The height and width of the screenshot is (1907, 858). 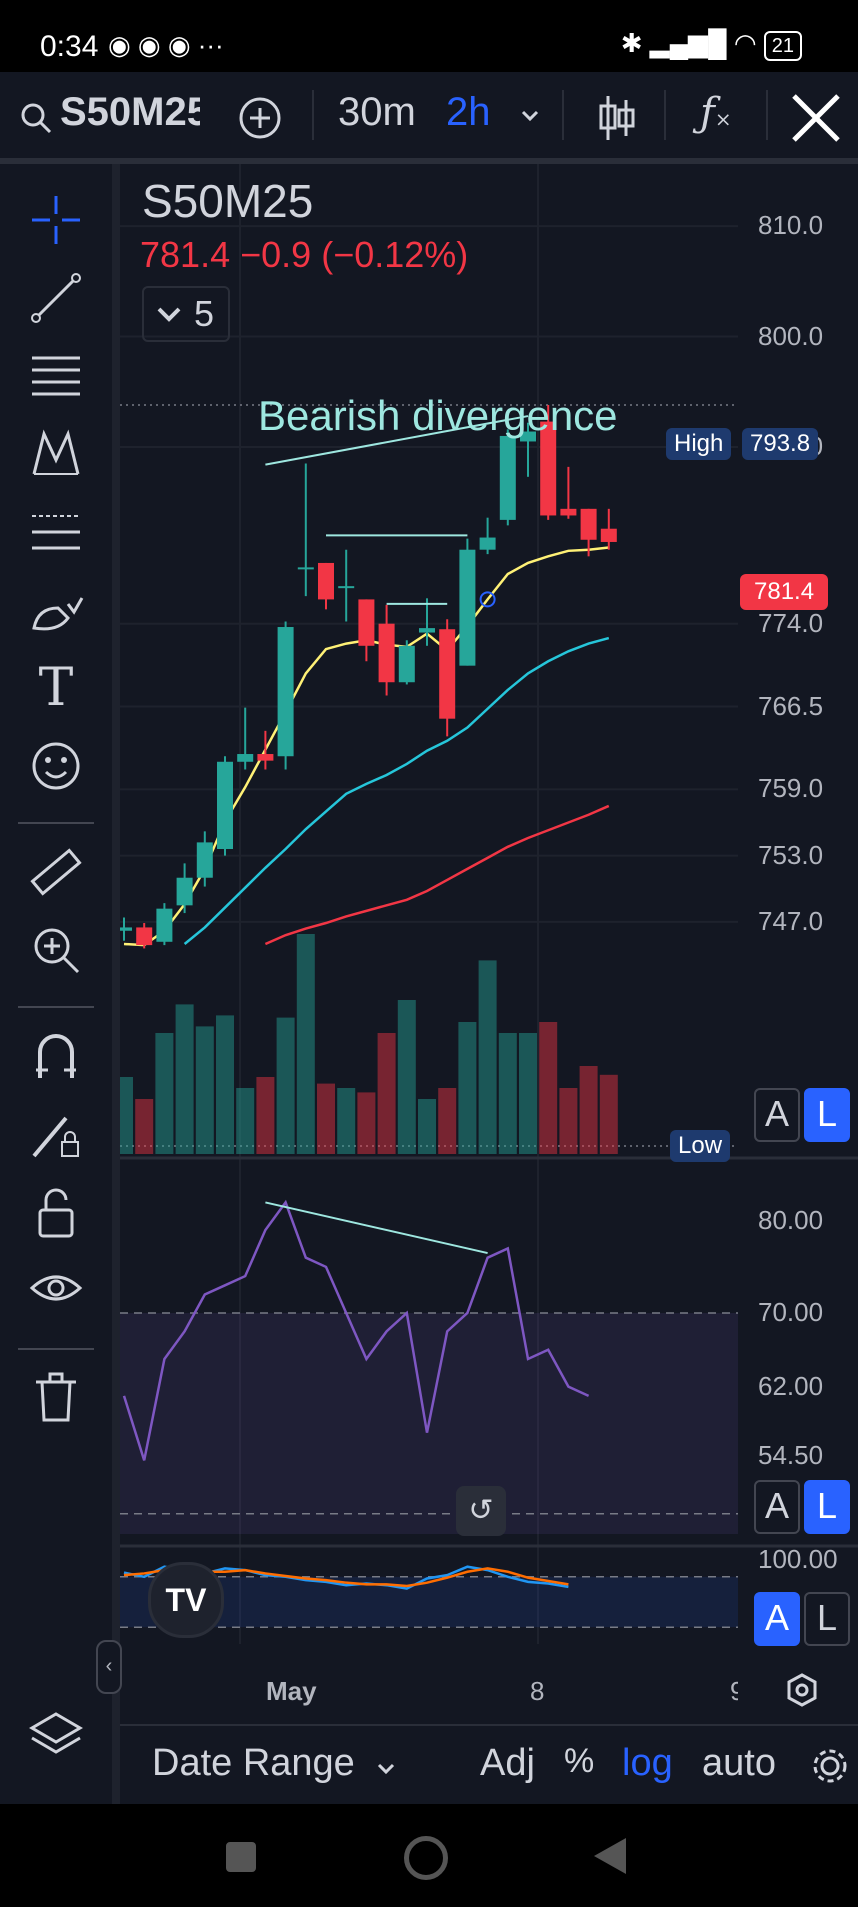 I want to click on rsi-log-scale-button: L, so click(x=827, y=1507).